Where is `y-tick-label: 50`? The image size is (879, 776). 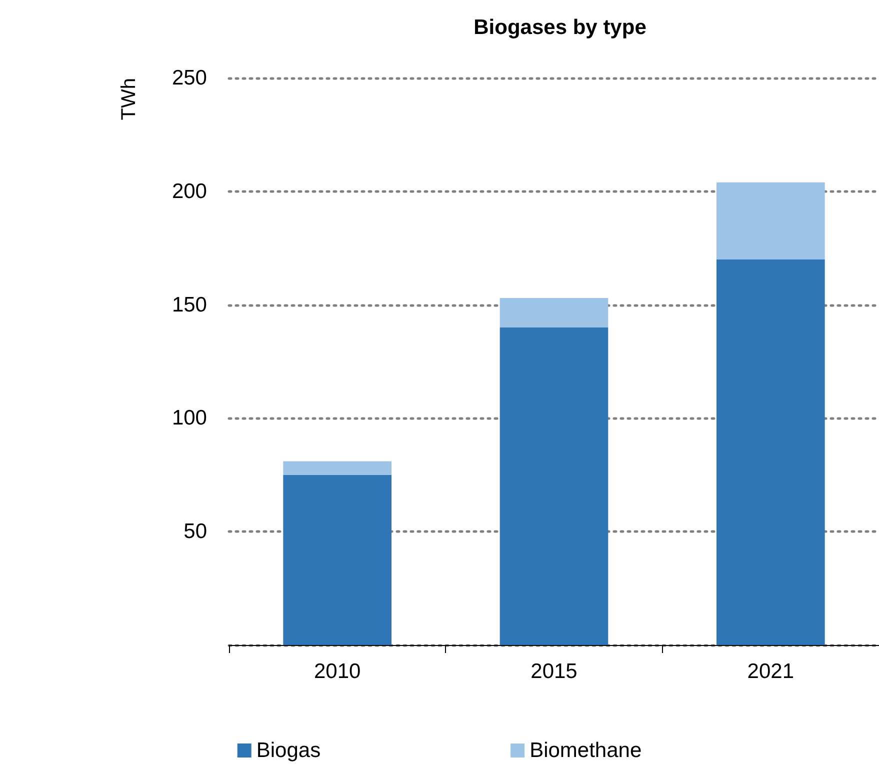
y-tick-label: 50 is located at coordinates (195, 532).